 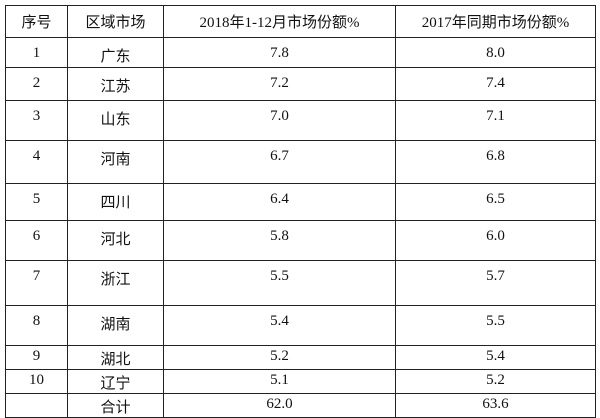 I want to click on header-row: 序号 区域市场 2018年1-12月市场份额% 2017年同期市场份额%, so click(x=300, y=21).